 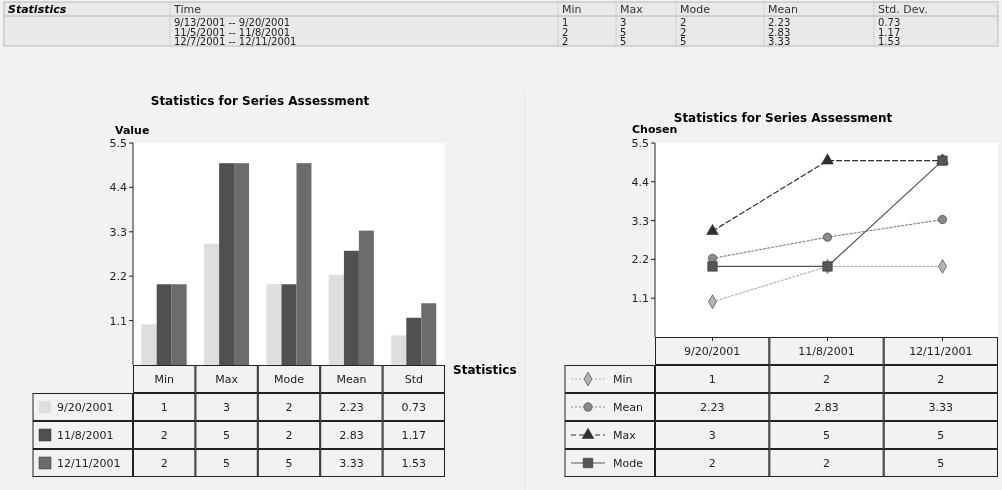 What do you see at coordinates (628, 463) in the screenshot?
I see `legend-label: Mode` at bounding box center [628, 463].